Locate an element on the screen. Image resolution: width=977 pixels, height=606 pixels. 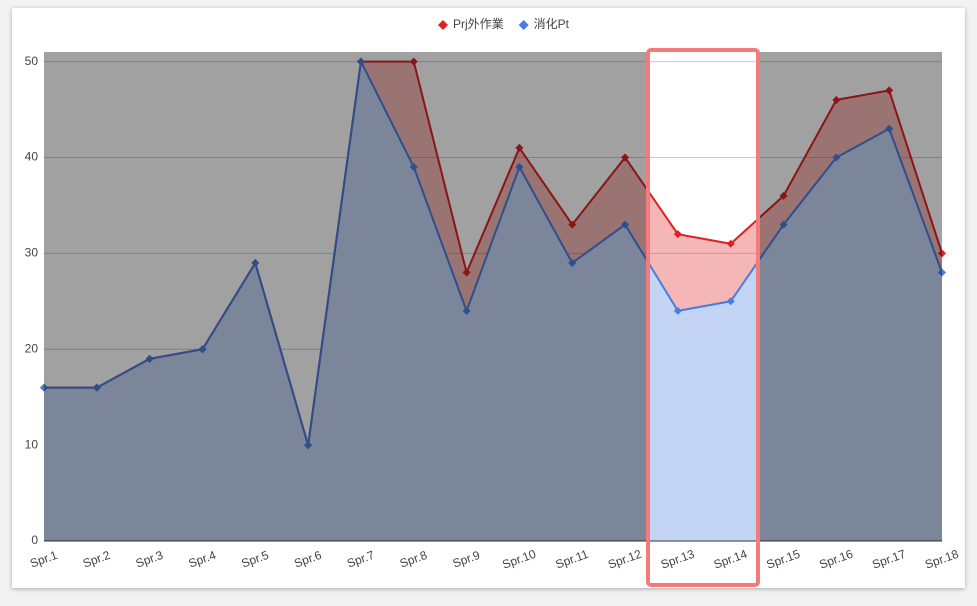
y-tick-label: 30 is located at coordinates (32, 253).